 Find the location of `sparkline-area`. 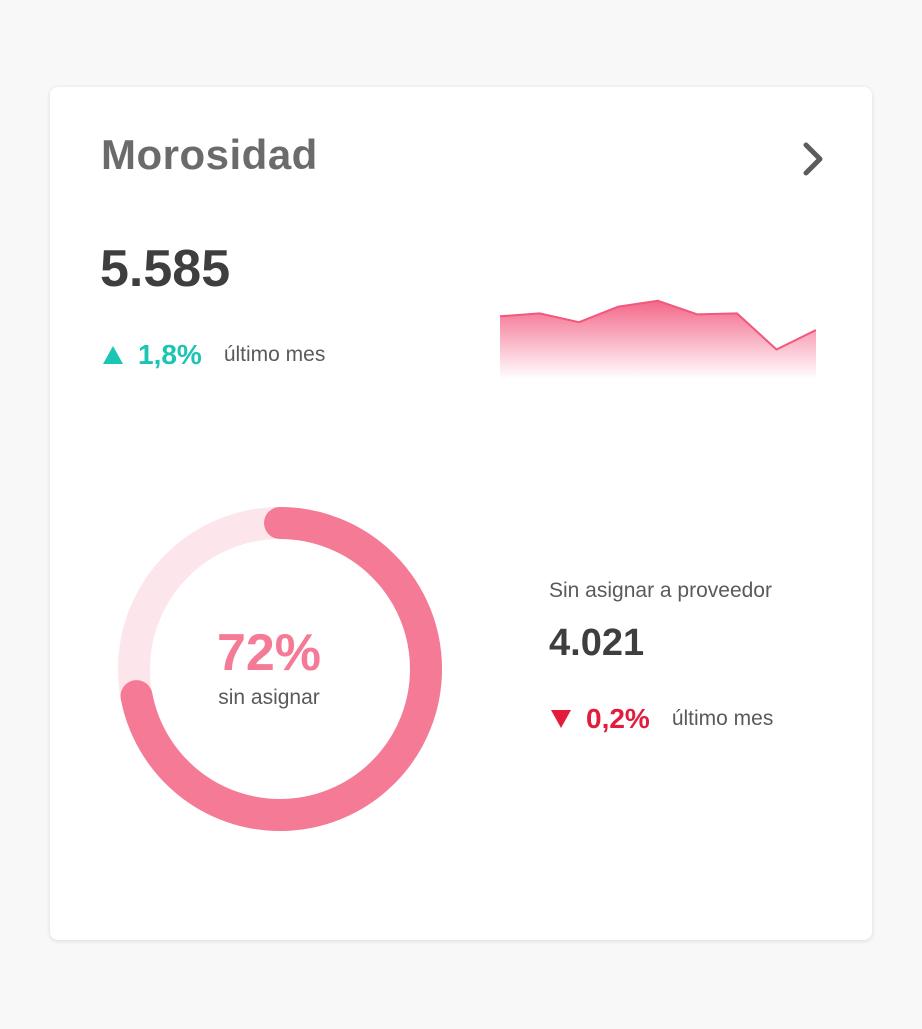

sparkline-area is located at coordinates (658, 339).